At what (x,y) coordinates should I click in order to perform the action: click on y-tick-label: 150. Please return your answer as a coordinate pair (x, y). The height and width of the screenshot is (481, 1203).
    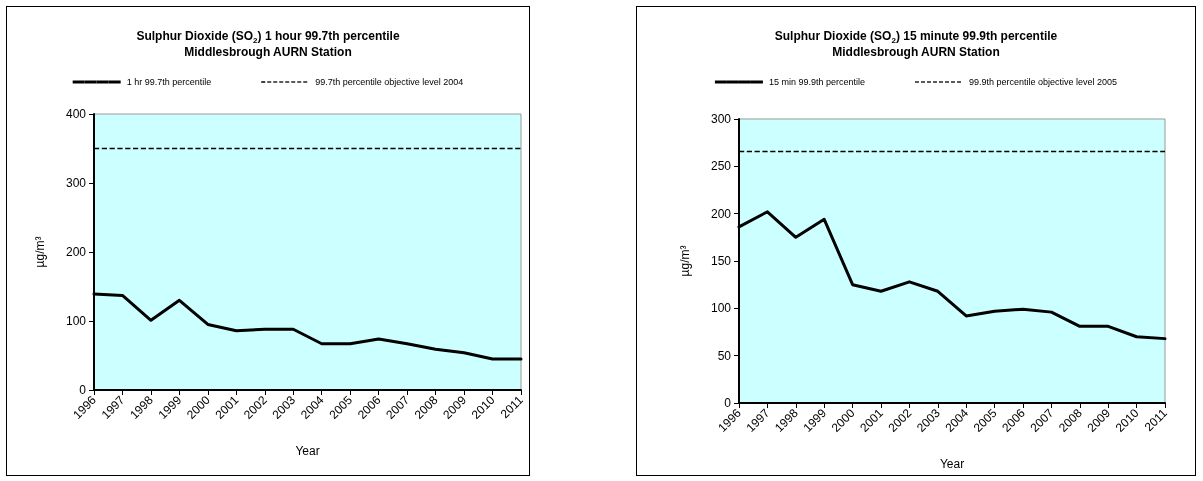
    Looking at the image, I should click on (721, 261).